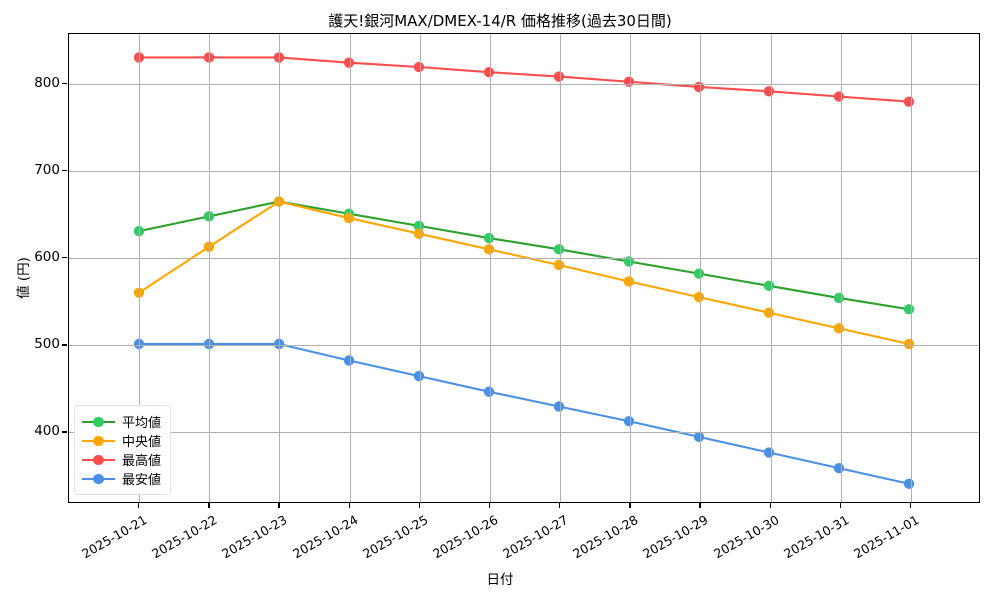  I want to click on legend-item-1: 中央値, so click(121, 440).